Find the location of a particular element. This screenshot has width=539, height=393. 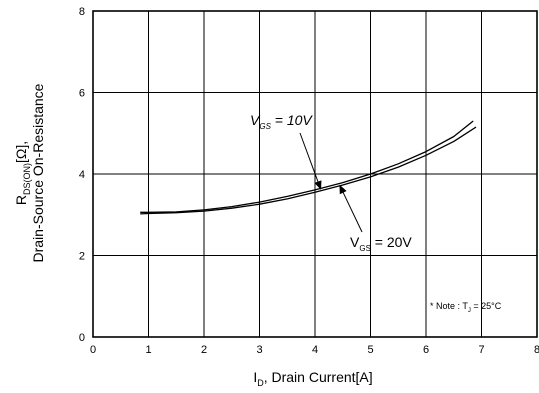

y-tick-label: 2 is located at coordinates (82, 257).